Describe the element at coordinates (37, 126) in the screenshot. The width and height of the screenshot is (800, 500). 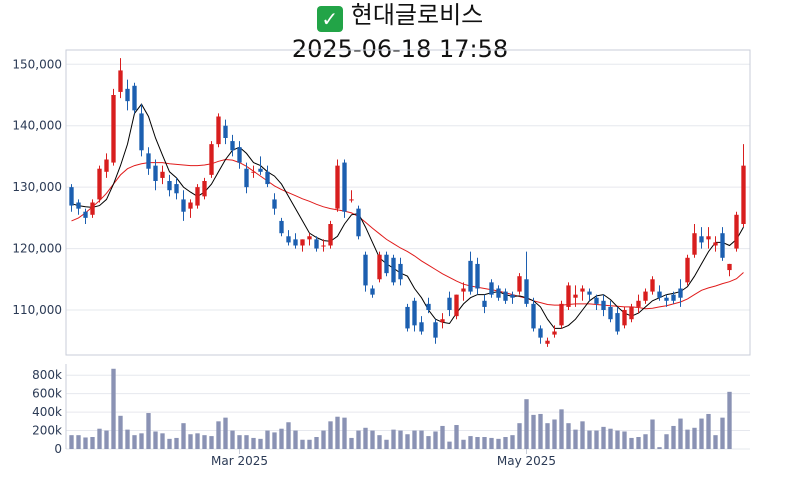
I see `price-tick-label: 140,000` at that location.